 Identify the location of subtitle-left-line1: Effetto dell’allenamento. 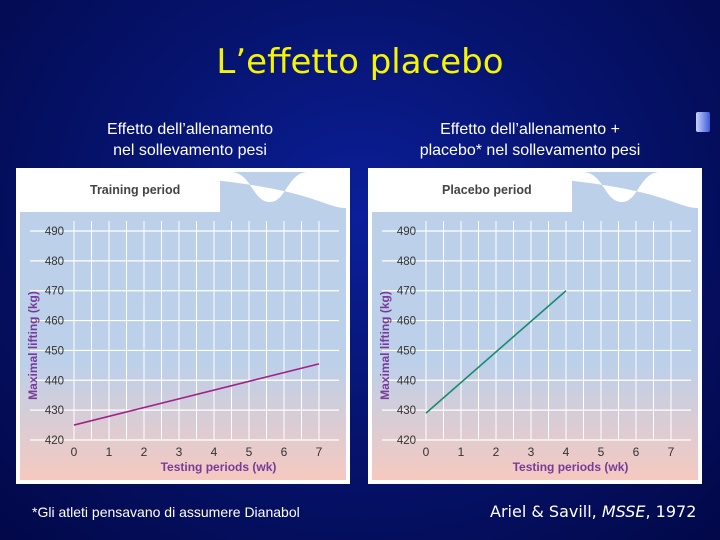
(190, 129).